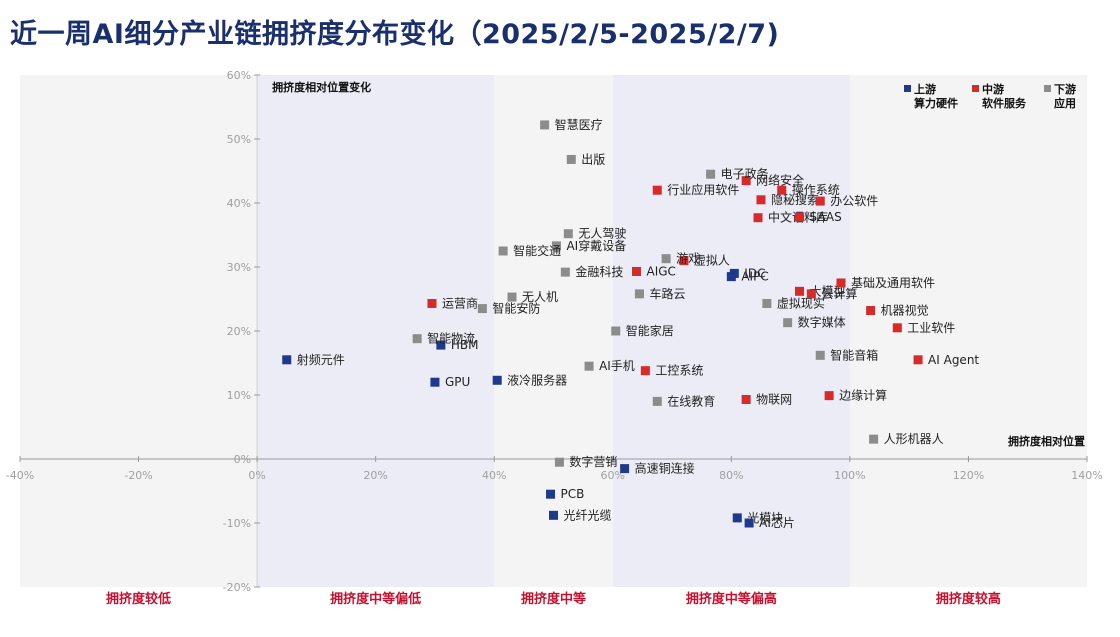 This screenshot has width=1120, height=637. I want to click on x-tick-label: 0%, so click(256, 475).